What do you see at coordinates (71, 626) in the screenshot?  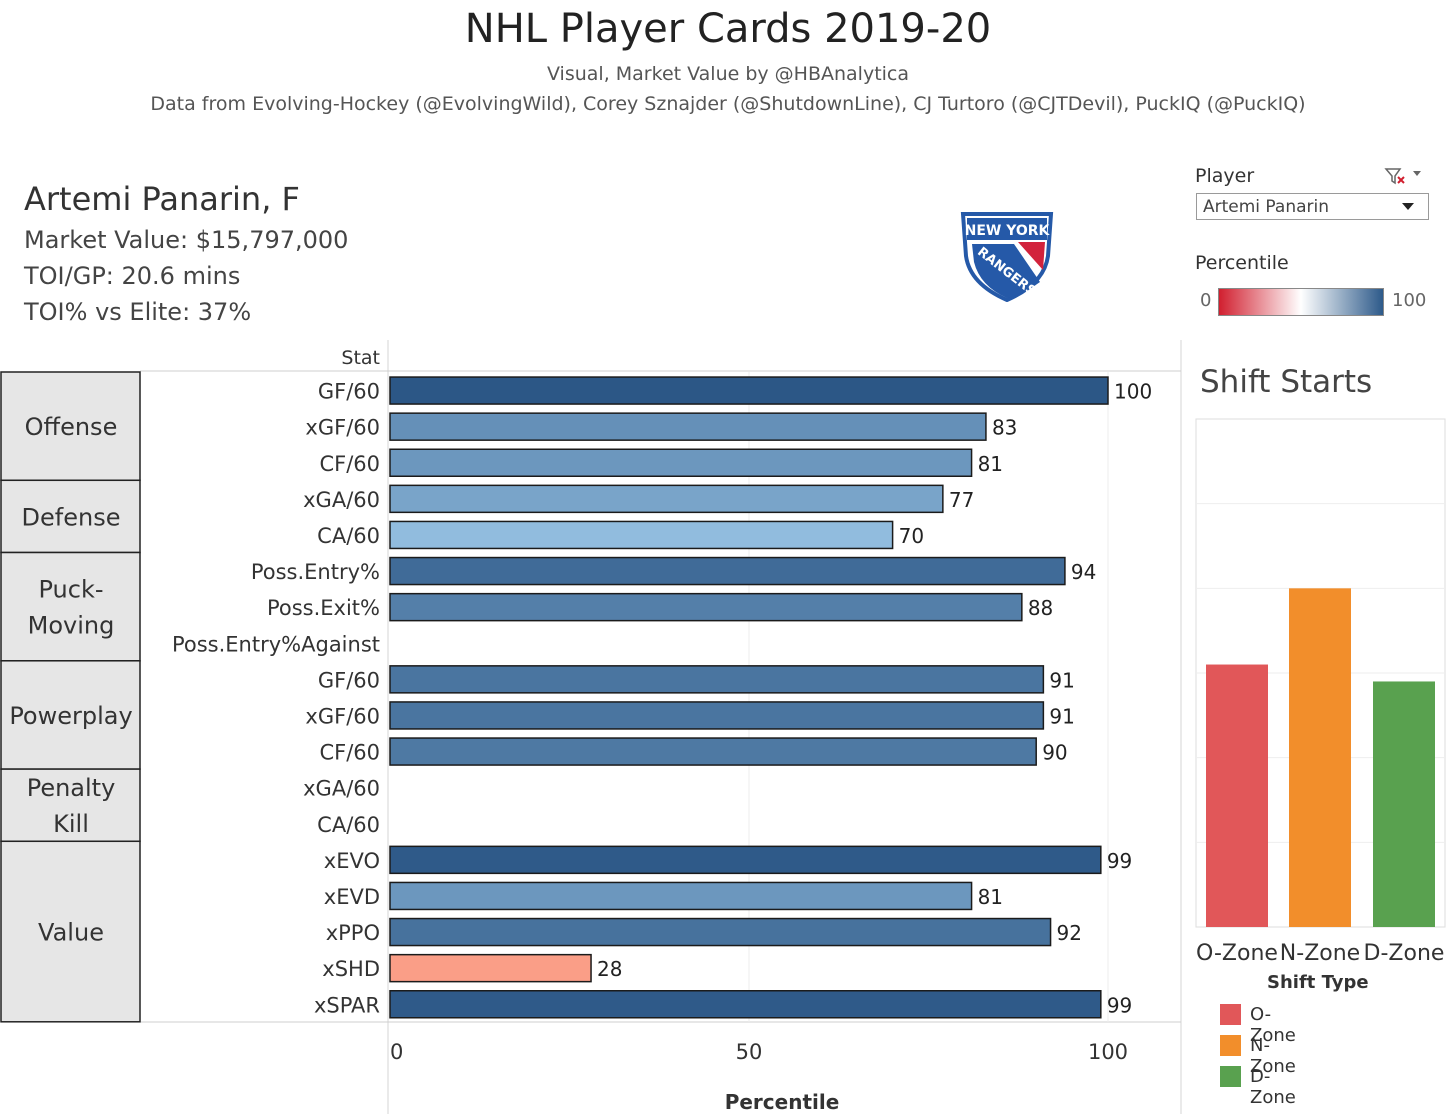 I see `group-label: Moving` at bounding box center [71, 626].